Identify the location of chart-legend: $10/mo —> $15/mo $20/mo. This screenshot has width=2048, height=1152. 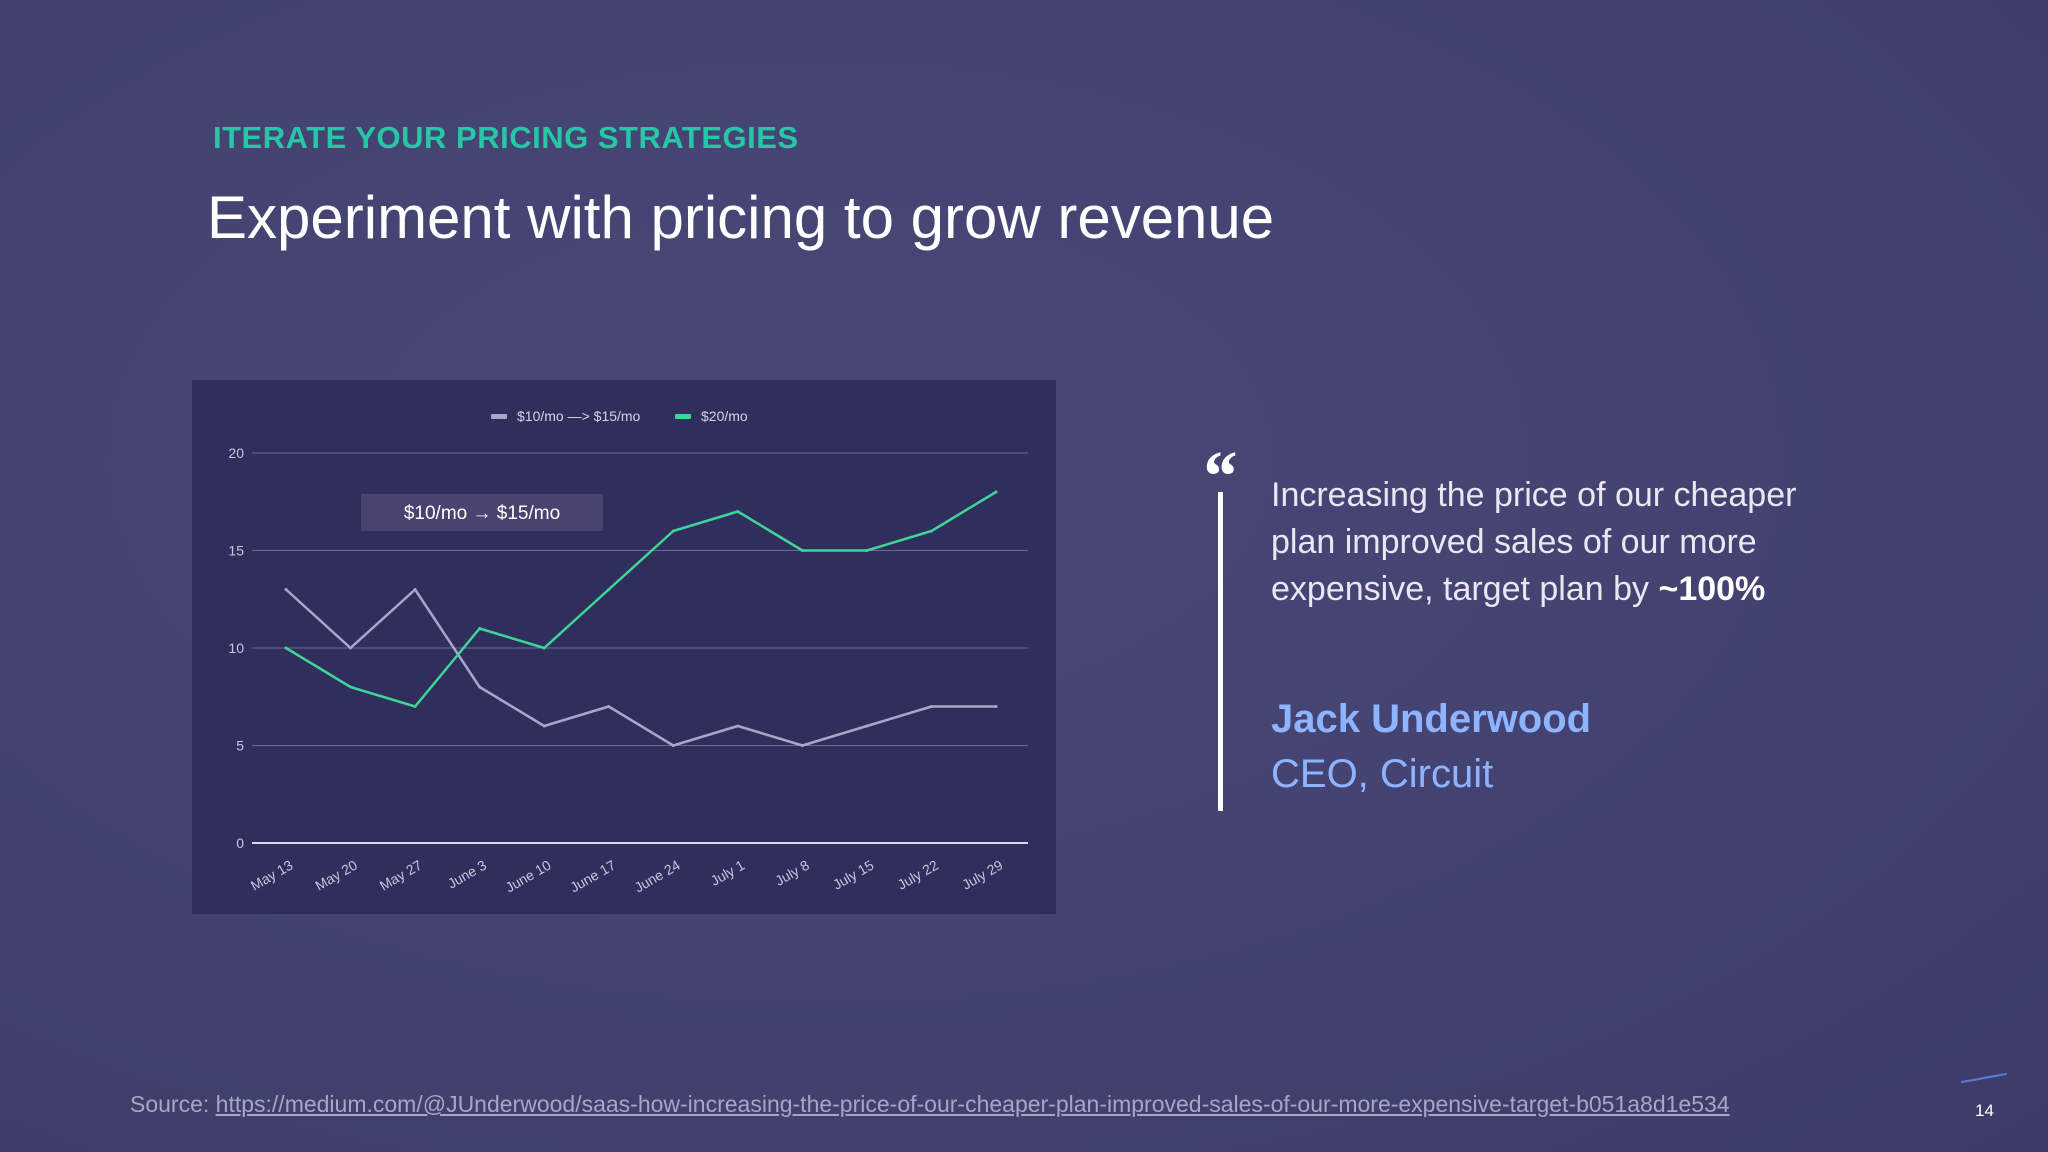
(619, 416).